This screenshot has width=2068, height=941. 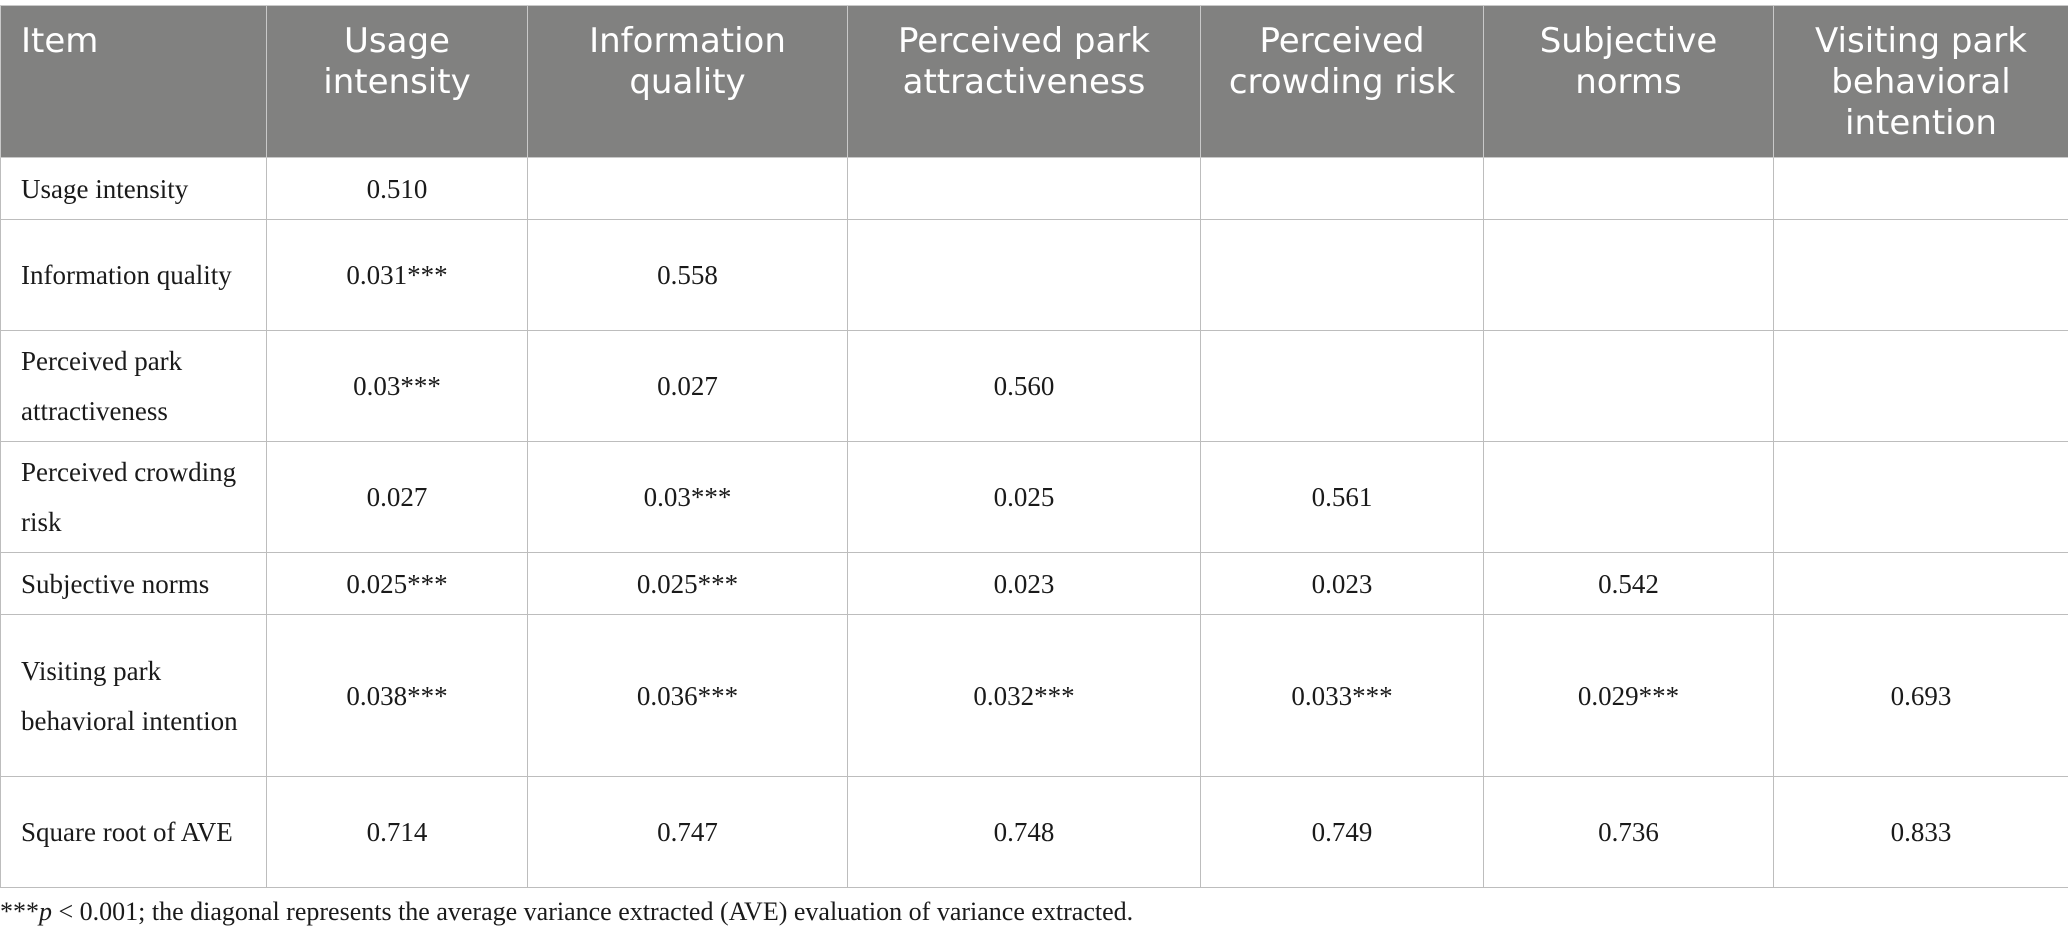 What do you see at coordinates (1024, 386) in the screenshot?
I see `table-cell: 0.560` at bounding box center [1024, 386].